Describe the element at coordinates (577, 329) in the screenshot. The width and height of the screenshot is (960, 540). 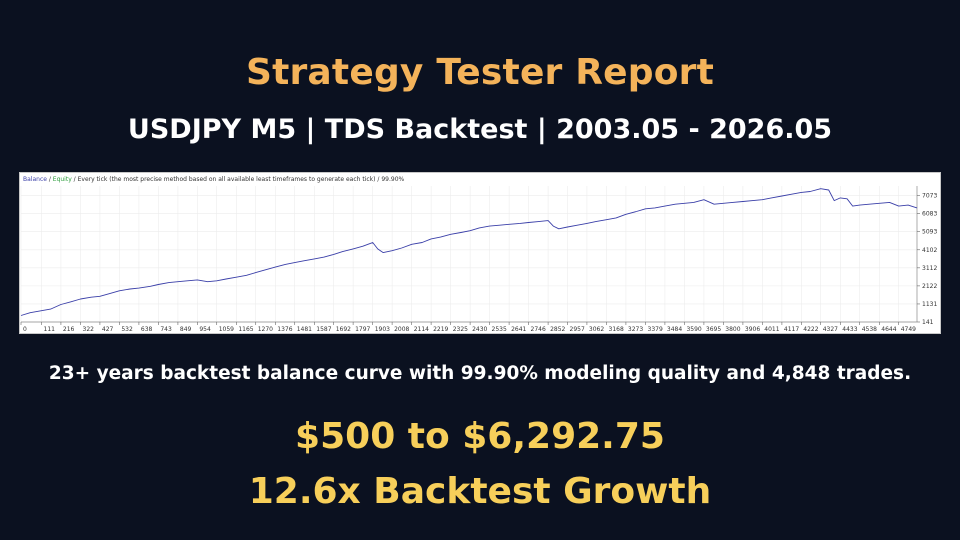
I see `x-tick-label: 2957` at that location.